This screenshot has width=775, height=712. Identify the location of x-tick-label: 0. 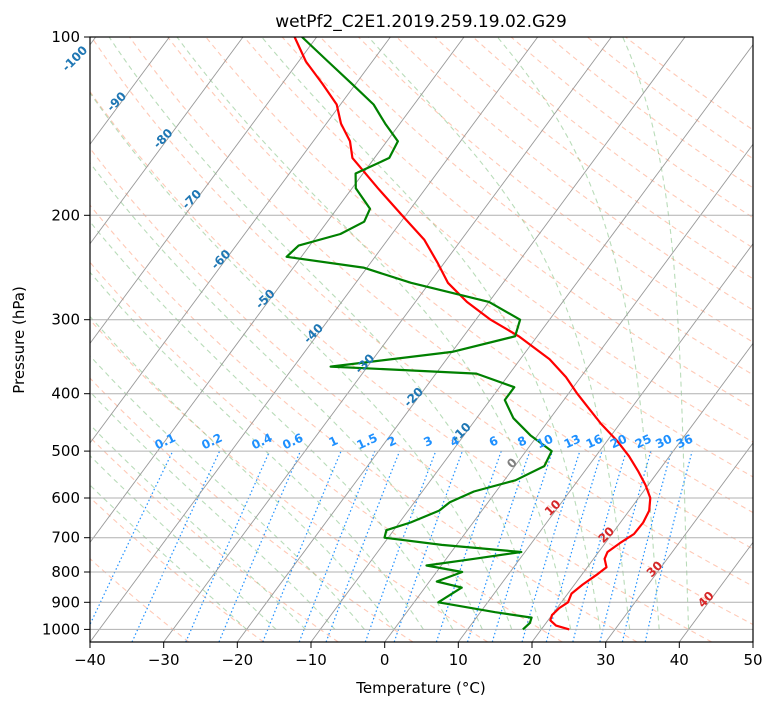
(385, 660).